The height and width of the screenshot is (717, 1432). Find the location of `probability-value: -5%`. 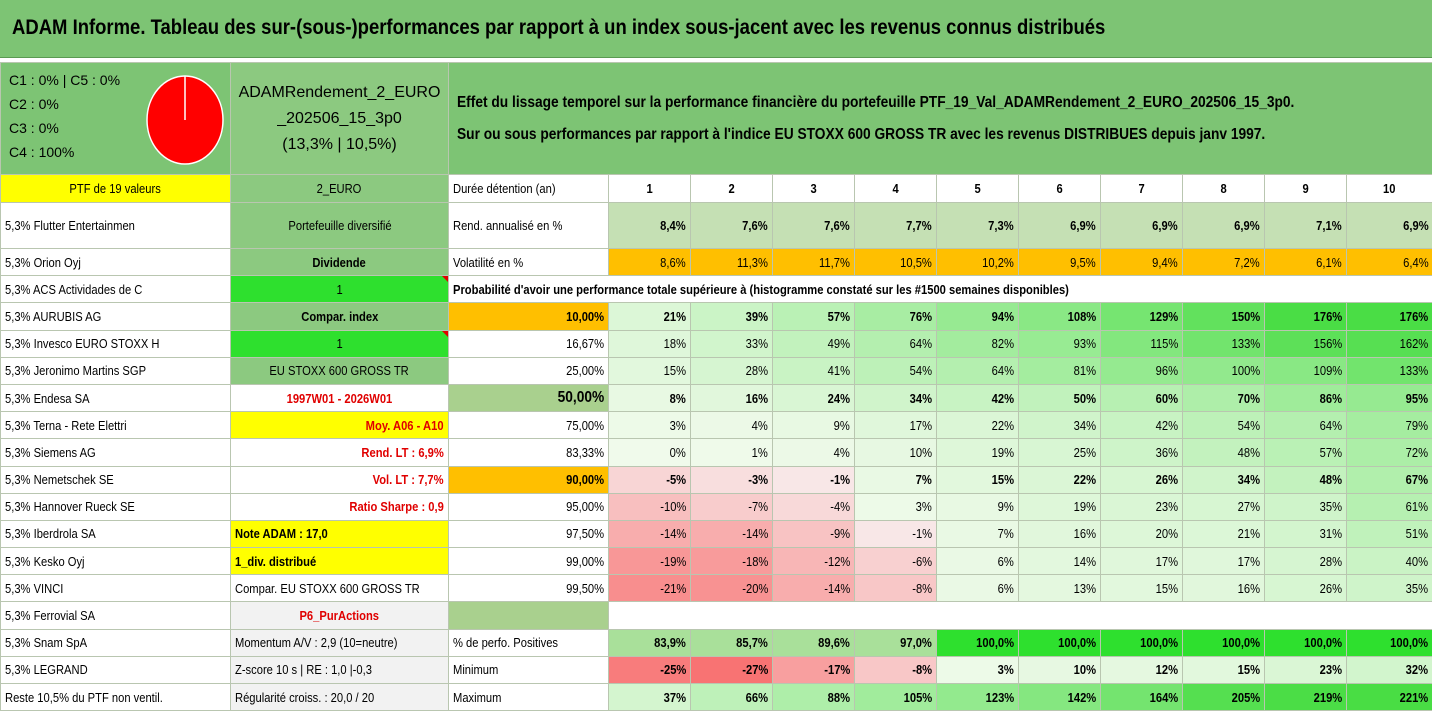

probability-value: -5% is located at coordinates (649, 479).